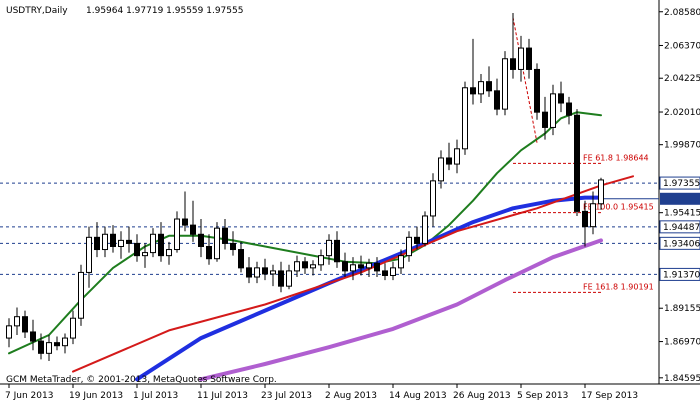 This screenshot has height=406, width=700. I want to click on x-tick-label: 2 Aug 2013, so click(351, 396).